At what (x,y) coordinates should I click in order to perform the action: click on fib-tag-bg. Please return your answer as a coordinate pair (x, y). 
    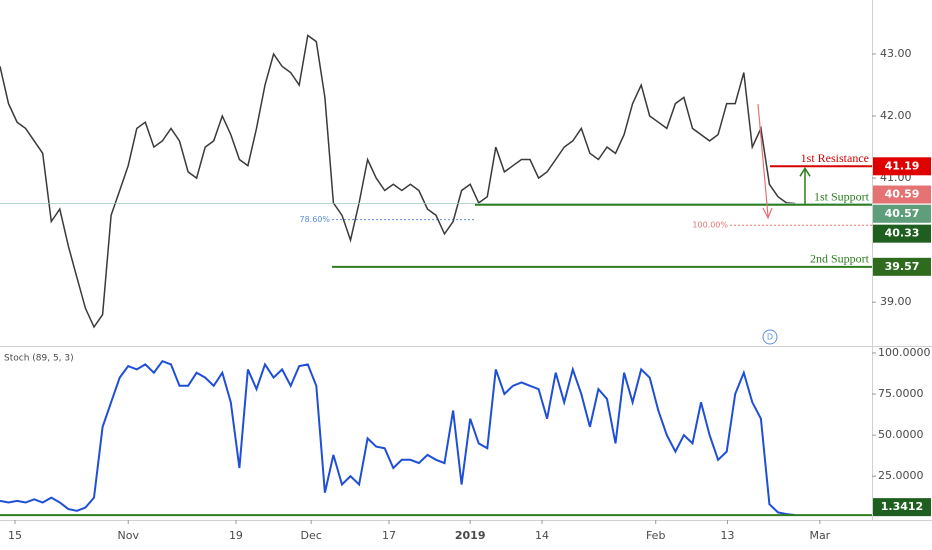
    Looking at the image, I should click on (902, 233).